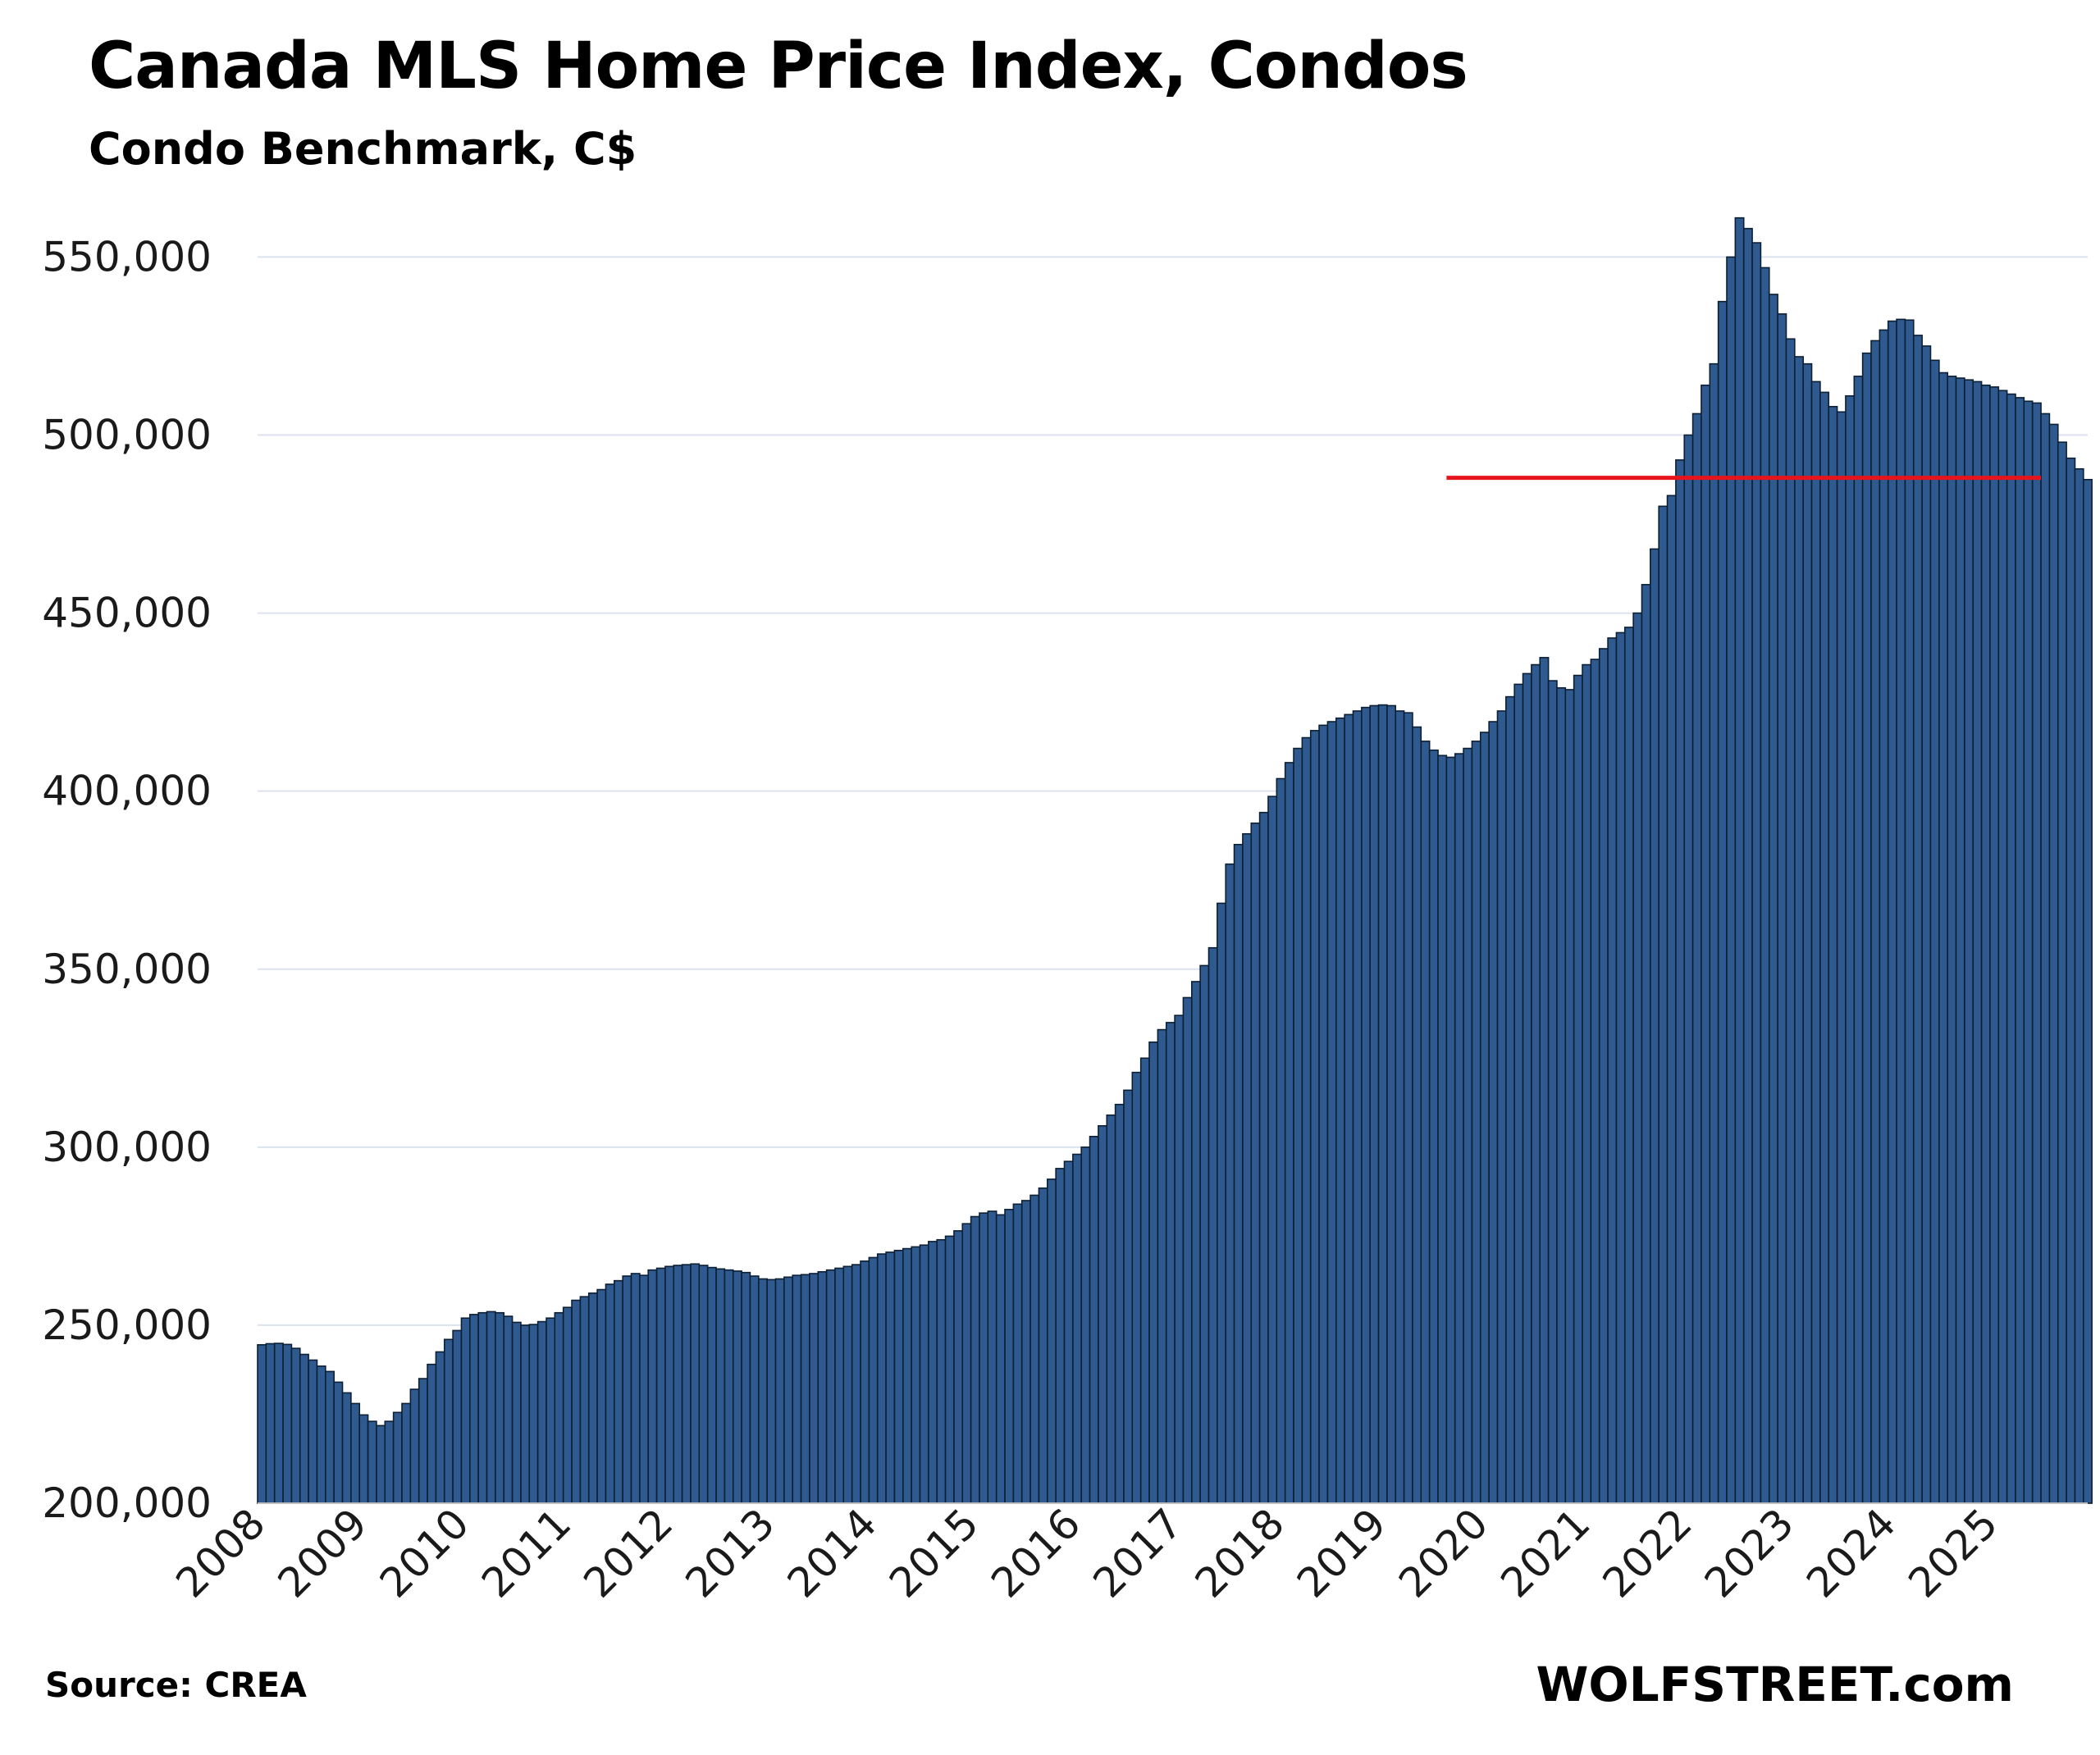 Image resolution: width=2100 pixels, height=1755 pixels. I want to click on x-tick-label: 2020, so click(1443, 1553).